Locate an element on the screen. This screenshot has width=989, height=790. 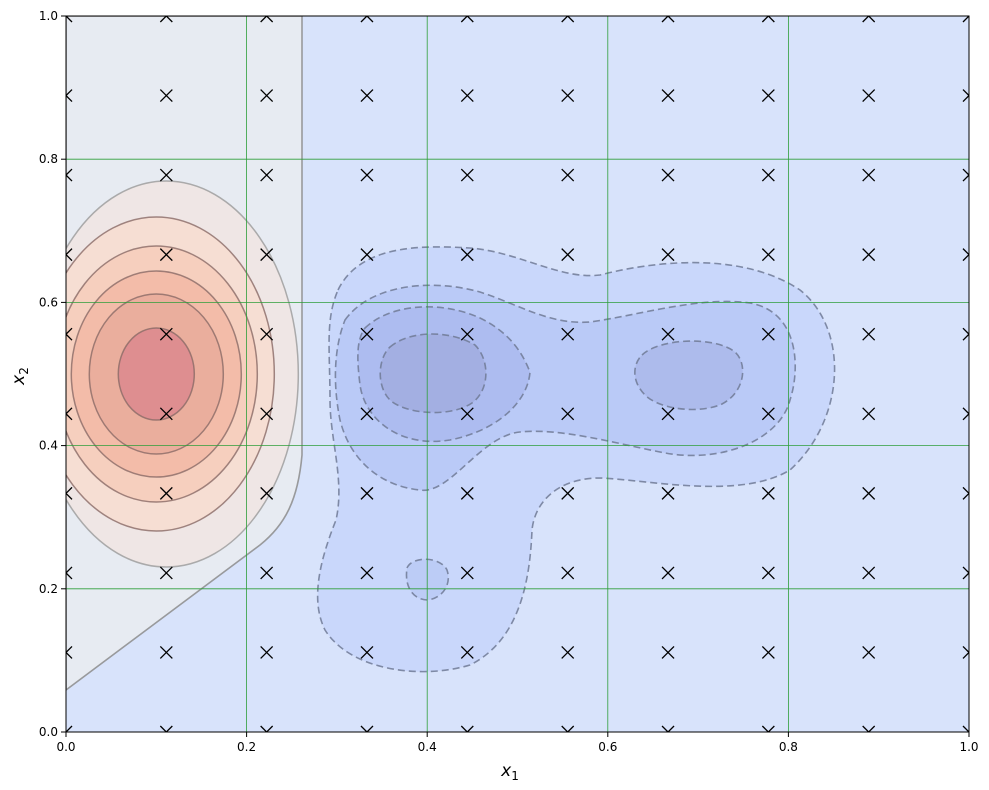
x-tick-label: 0.4 is located at coordinates (427, 747).